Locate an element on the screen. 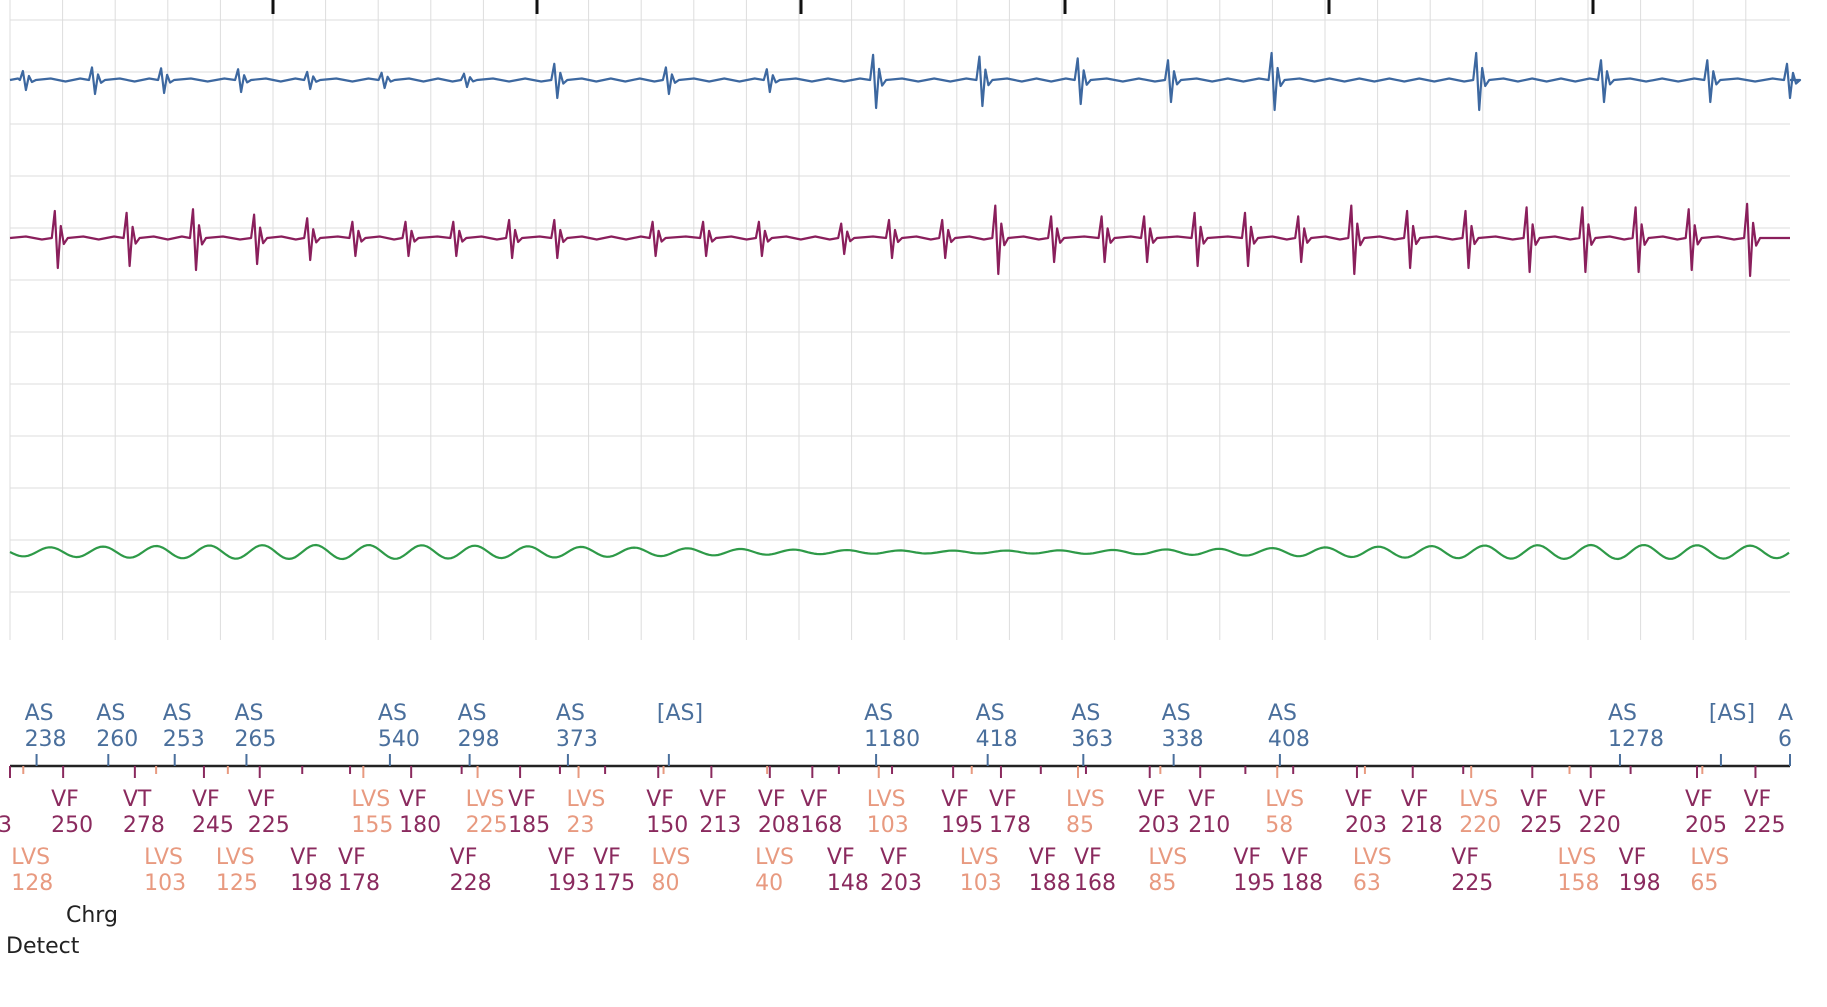 The width and height of the screenshot is (1827, 1007). atrial-marker-label: A is located at coordinates (1785, 713).